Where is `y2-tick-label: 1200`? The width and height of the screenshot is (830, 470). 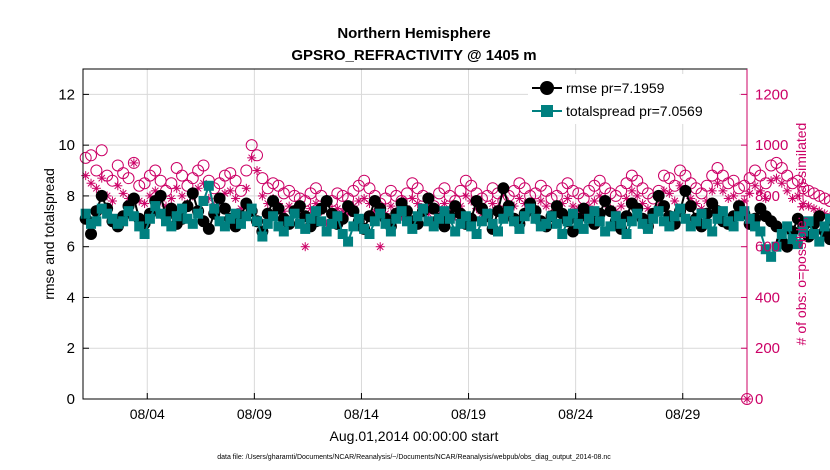
y2-tick-label: 1200 is located at coordinates (771, 94).